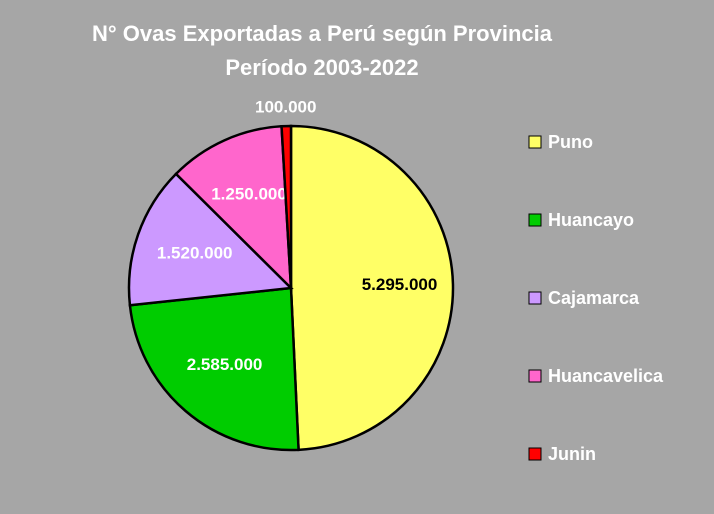  What do you see at coordinates (321, 67) in the screenshot?
I see `chart-subtitle: Período 2003-2022` at bounding box center [321, 67].